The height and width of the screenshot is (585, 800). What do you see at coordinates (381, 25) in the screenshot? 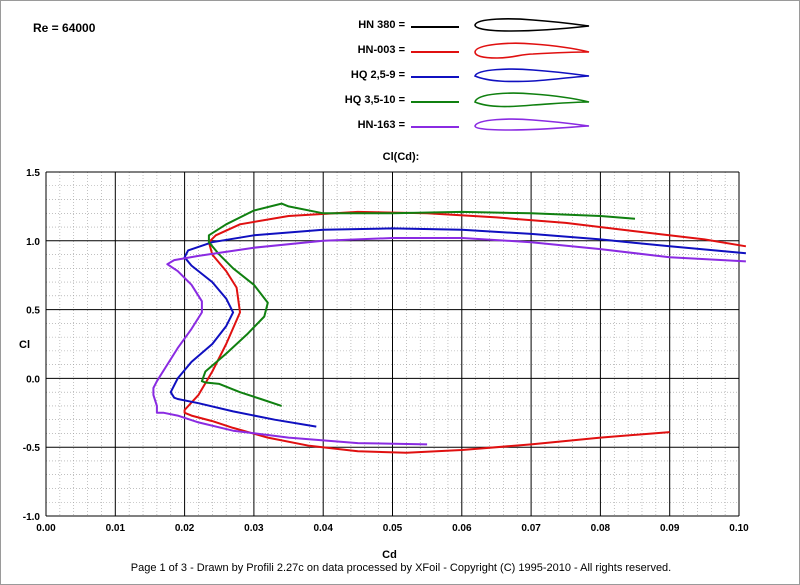
I see `legend-label-hn-380: HN 380 =` at bounding box center [381, 25].